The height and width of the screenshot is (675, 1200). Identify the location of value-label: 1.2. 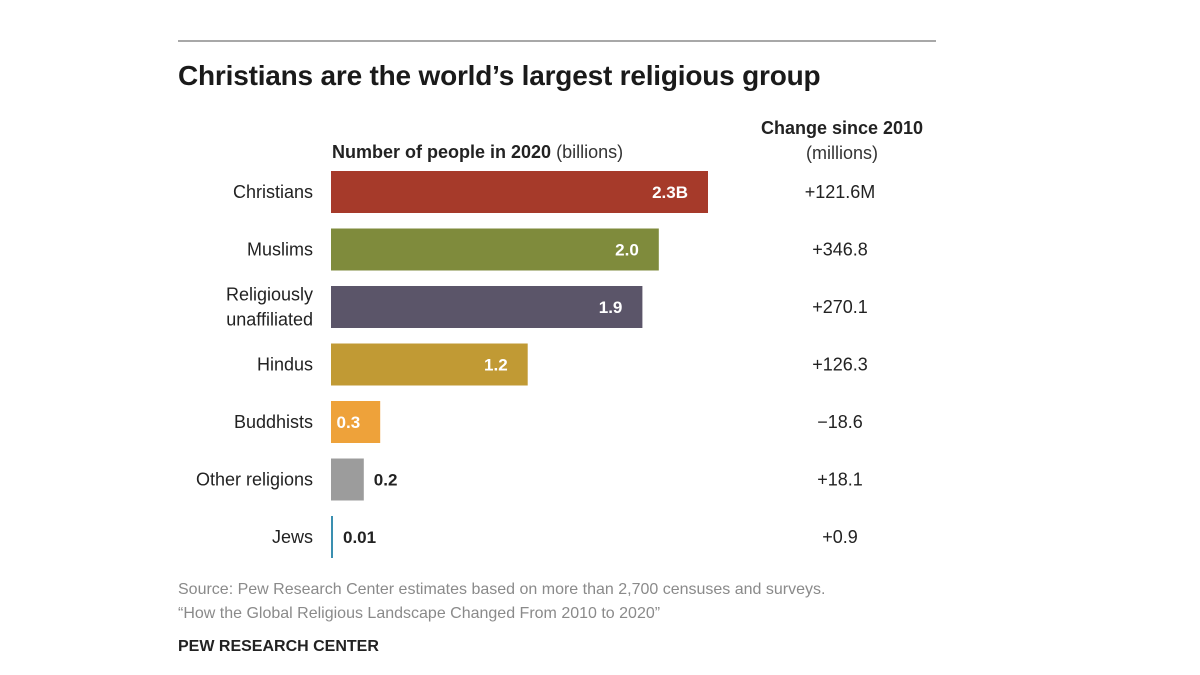
(496, 365).